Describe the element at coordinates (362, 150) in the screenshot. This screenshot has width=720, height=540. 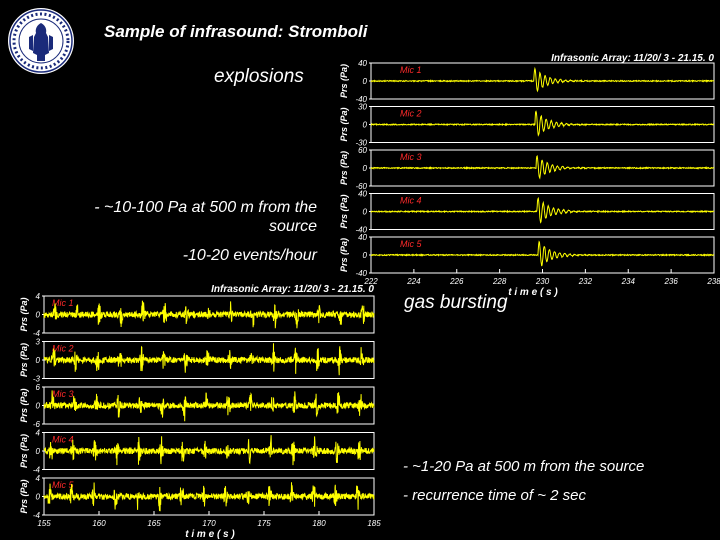
I see `y-tick-label: 60` at that location.